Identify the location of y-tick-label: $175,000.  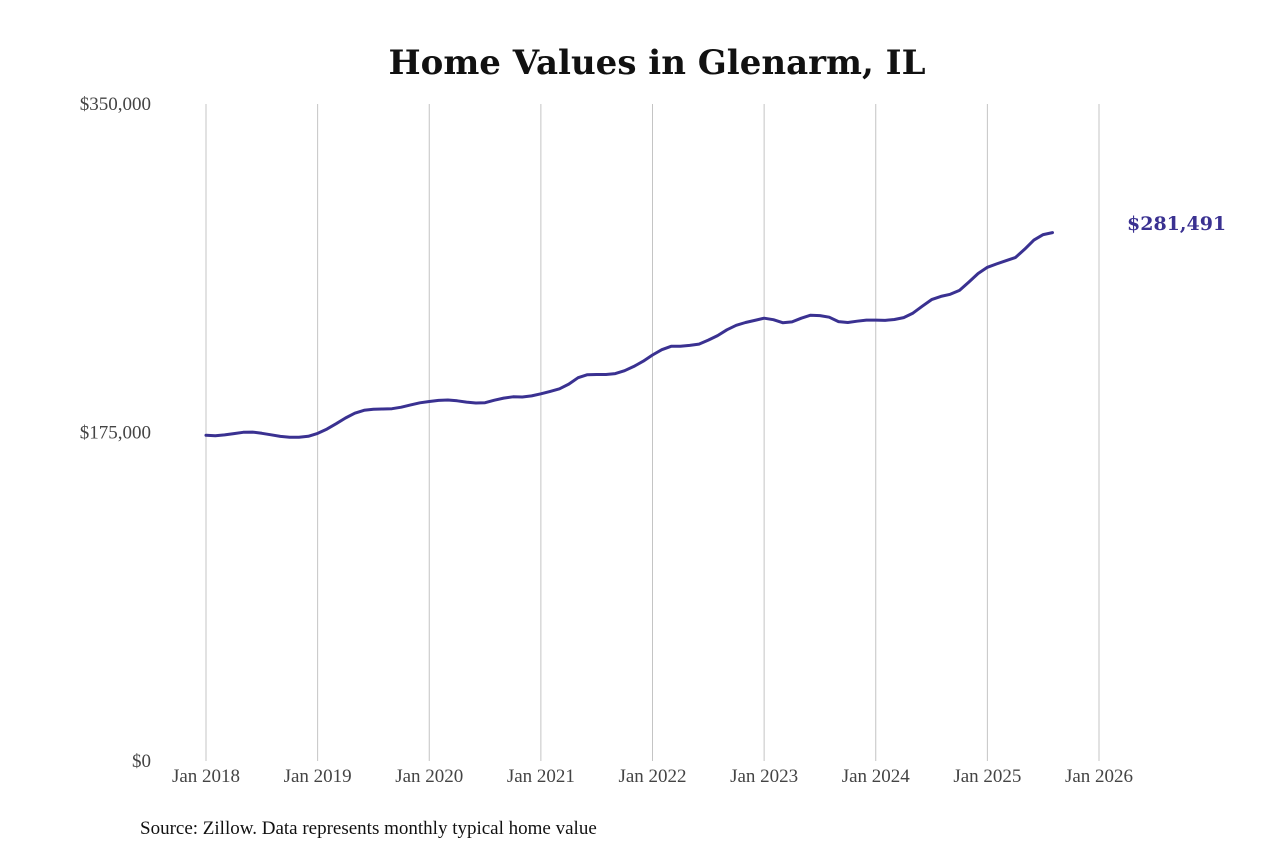
(115, 433).